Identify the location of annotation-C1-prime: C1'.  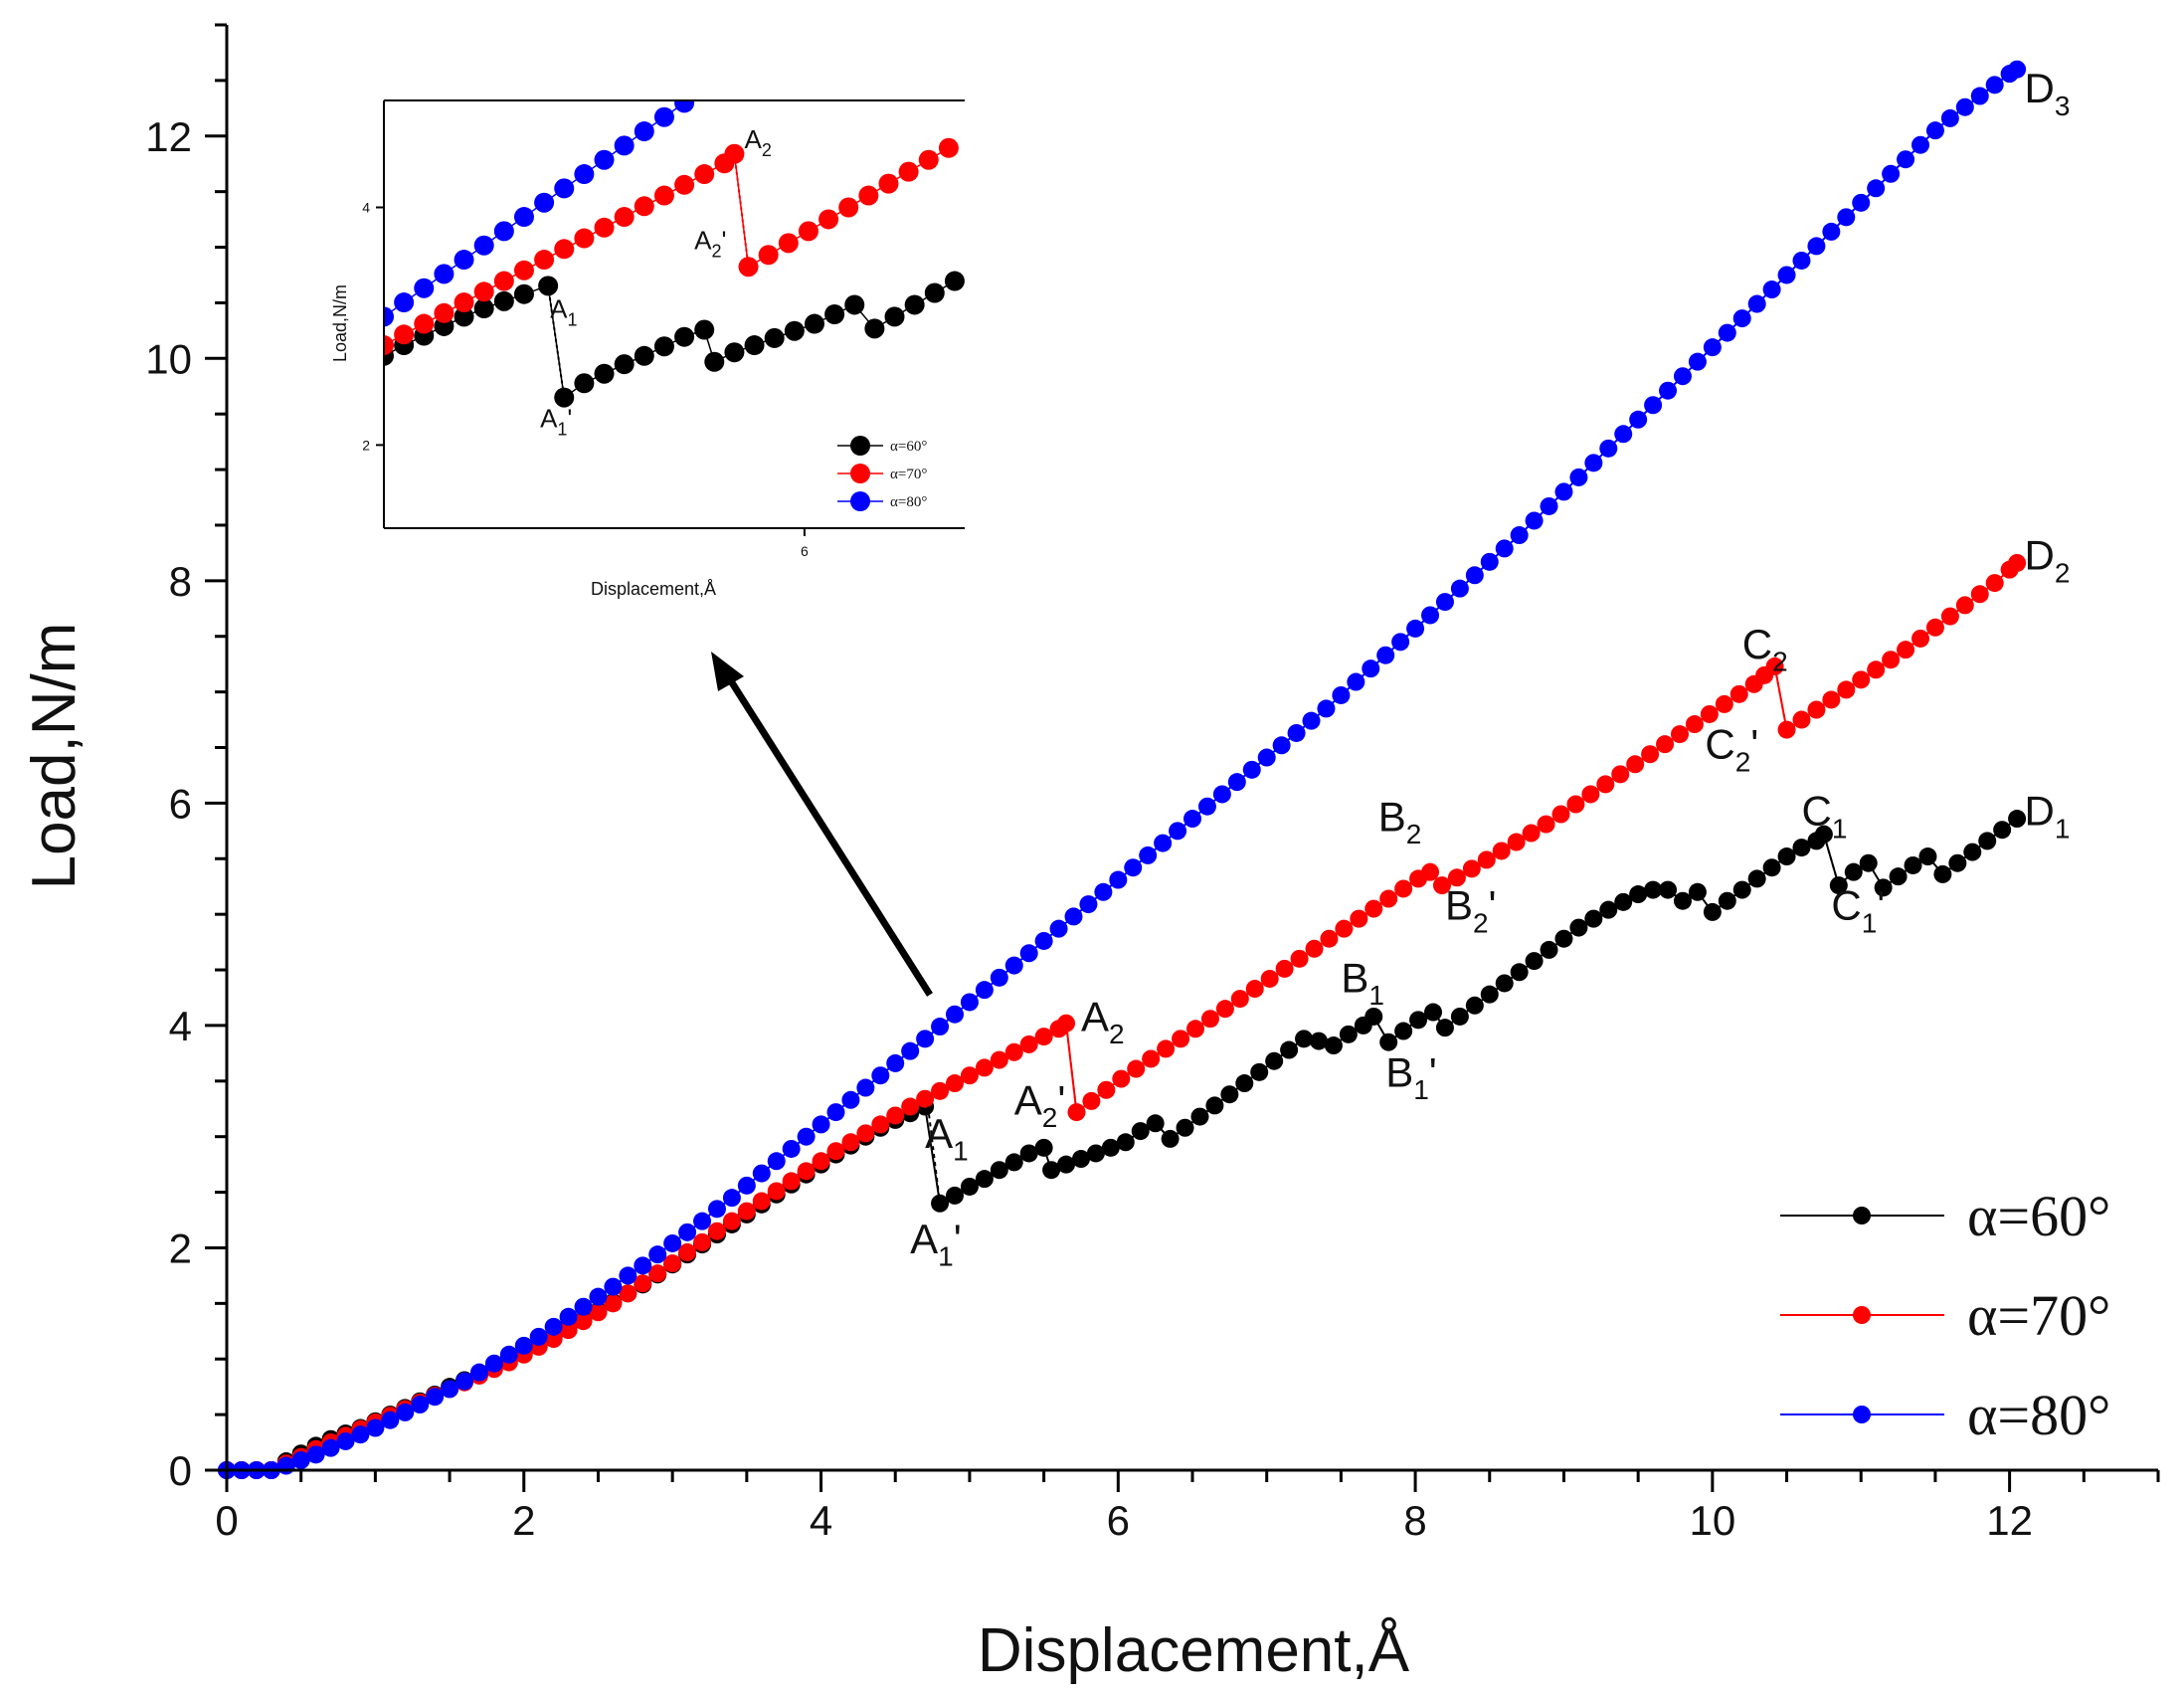
(1858, 910).